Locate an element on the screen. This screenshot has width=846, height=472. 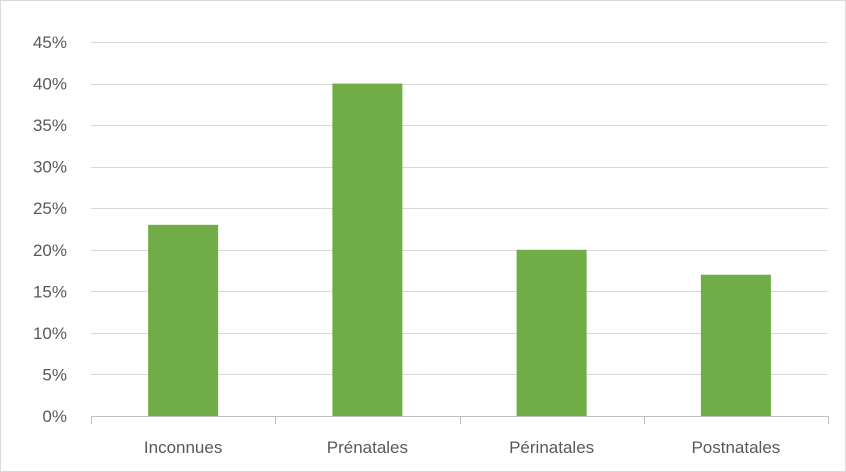
y-tick-label: 5% is located at coordinates (54, 374).